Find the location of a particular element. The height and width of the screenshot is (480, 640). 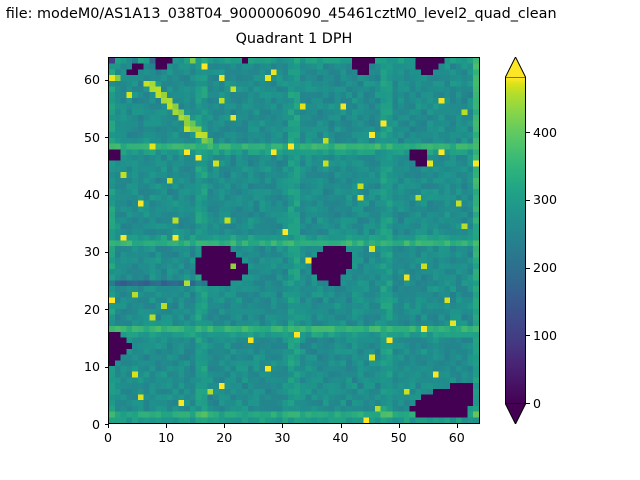

y-axis-tick-label: 0 is located at coordinates (95, 424).